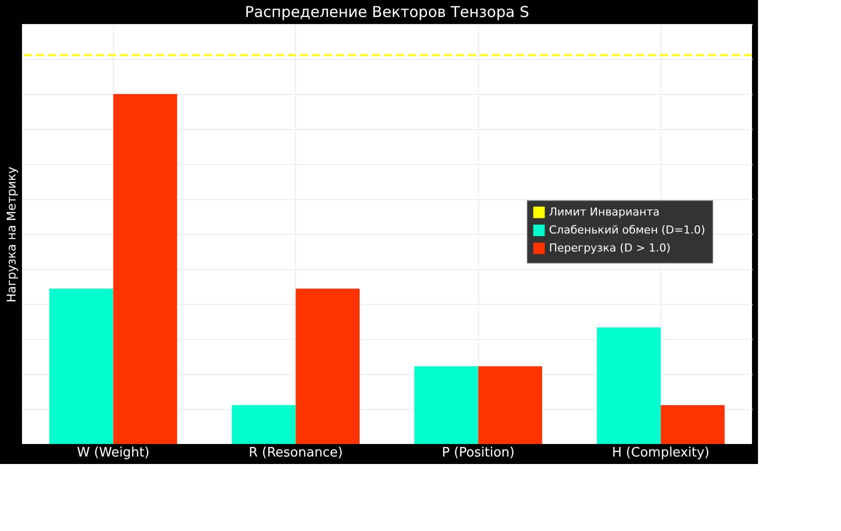 This screenshot has height=531, width=841. I want to click on legend-label: Лимит Инварианта, so click(604, 211).